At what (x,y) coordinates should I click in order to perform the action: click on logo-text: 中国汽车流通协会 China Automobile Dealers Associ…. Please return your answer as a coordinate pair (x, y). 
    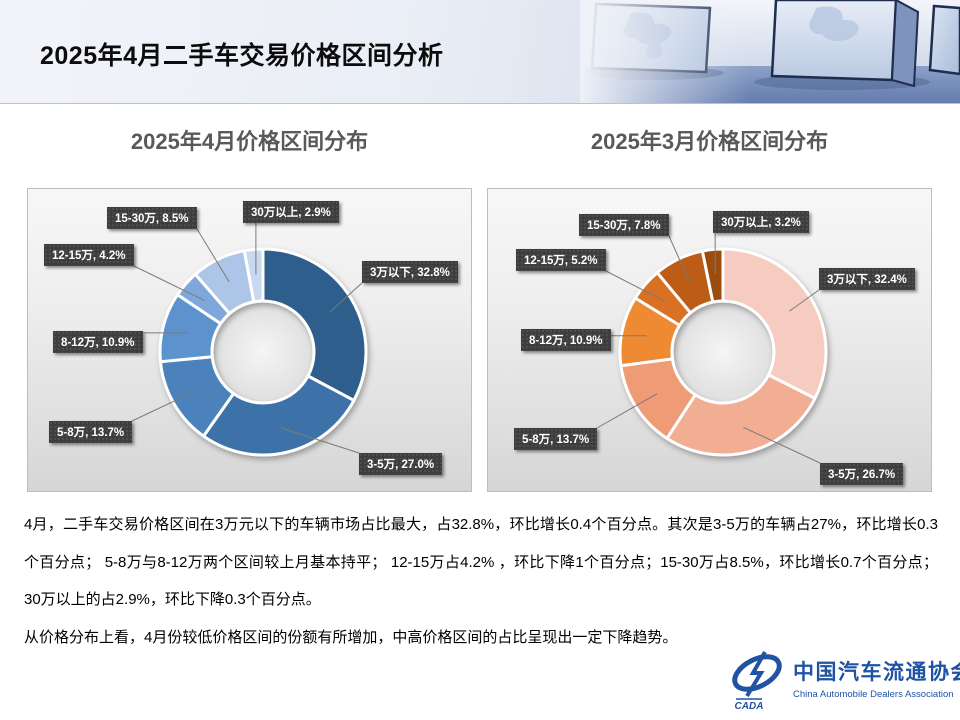
    Looking at the image, I should click on (876, 674).